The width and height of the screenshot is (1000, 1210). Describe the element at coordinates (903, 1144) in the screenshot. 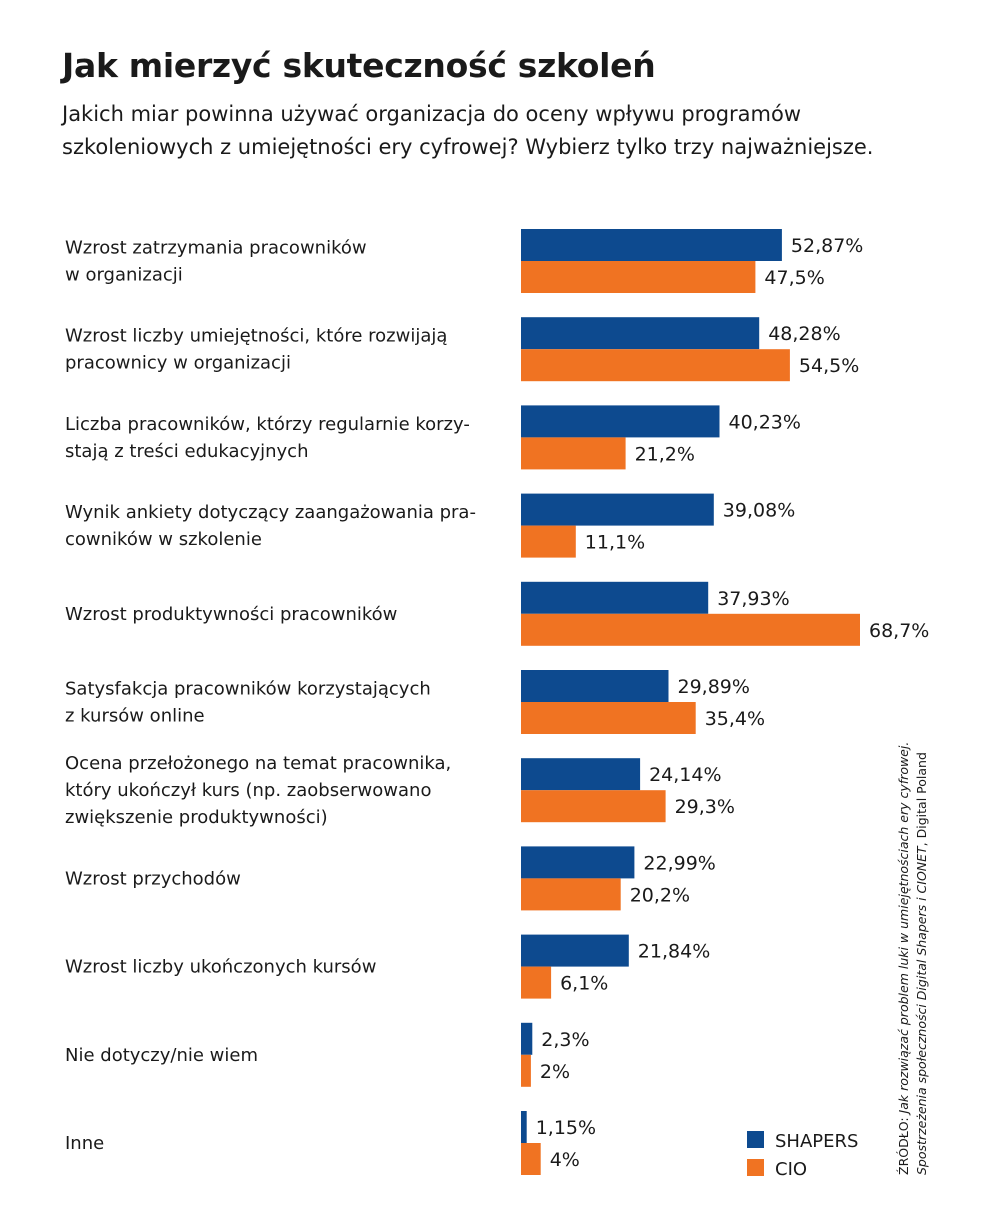

I see `source-prefix: ŹRÓDŁO:` at that location.